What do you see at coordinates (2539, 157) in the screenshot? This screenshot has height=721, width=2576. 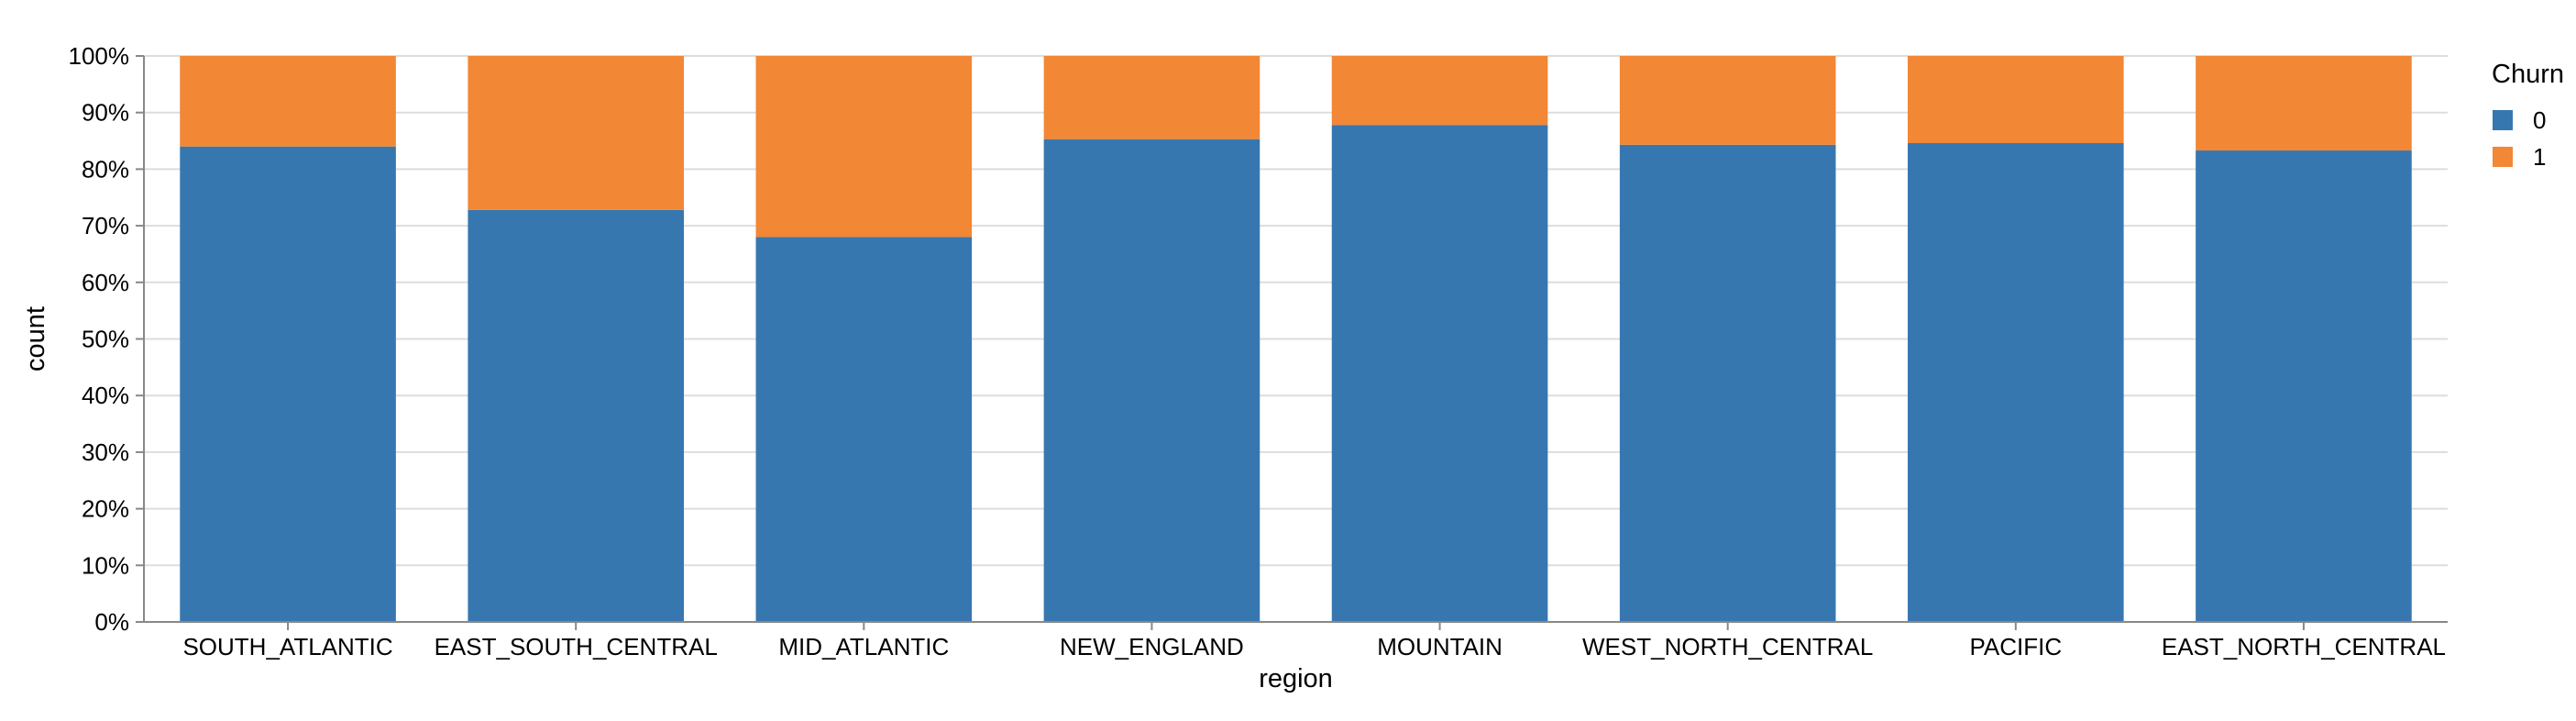 I see `legend-label: 1` at bounding box center [2539, 157].